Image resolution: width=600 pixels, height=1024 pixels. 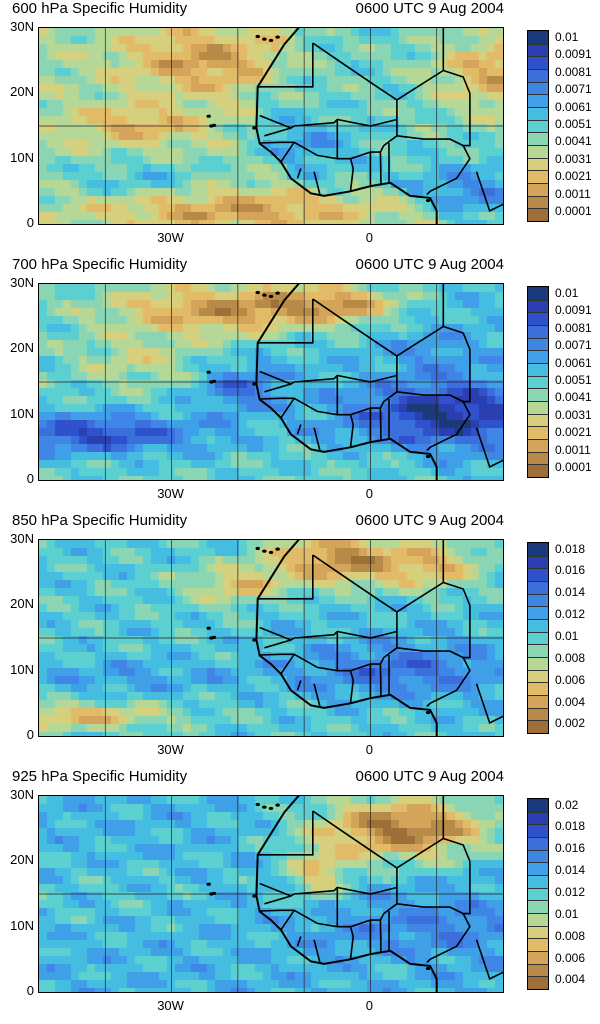 What do you see at coordinates (19, 478) in the screenshot?
I see `y-tick-label: 0` at bounding box center [19, 478].